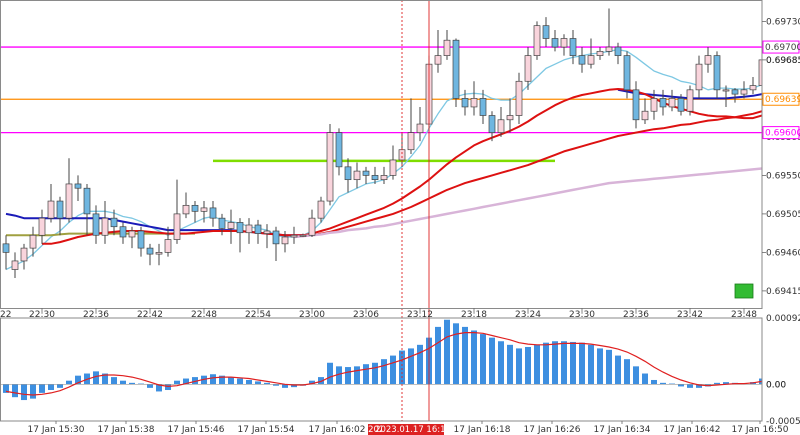 This screenshot has height=435, width=800. Describe the element at coordinates (474, 315) in the screenshot. I see `x-tick-label: 23:18` at that location.